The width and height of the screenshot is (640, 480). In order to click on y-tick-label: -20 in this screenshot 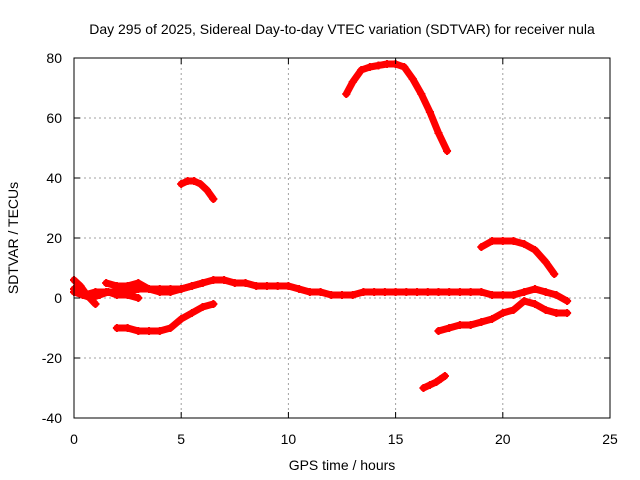, I will do `click(52, 358)`.